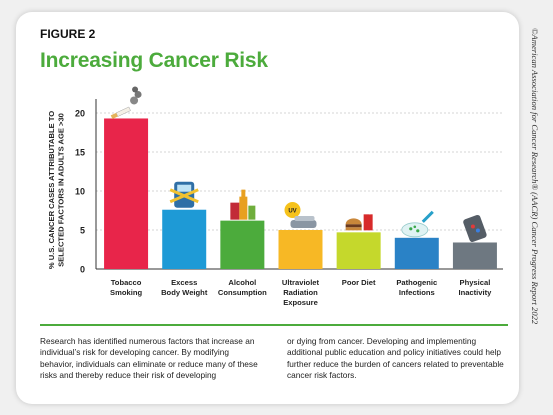 This screenshot has width=553, height=415. Describe the element at coordinates (274, 325) in the screenshot. I see `section-divider` at that location.